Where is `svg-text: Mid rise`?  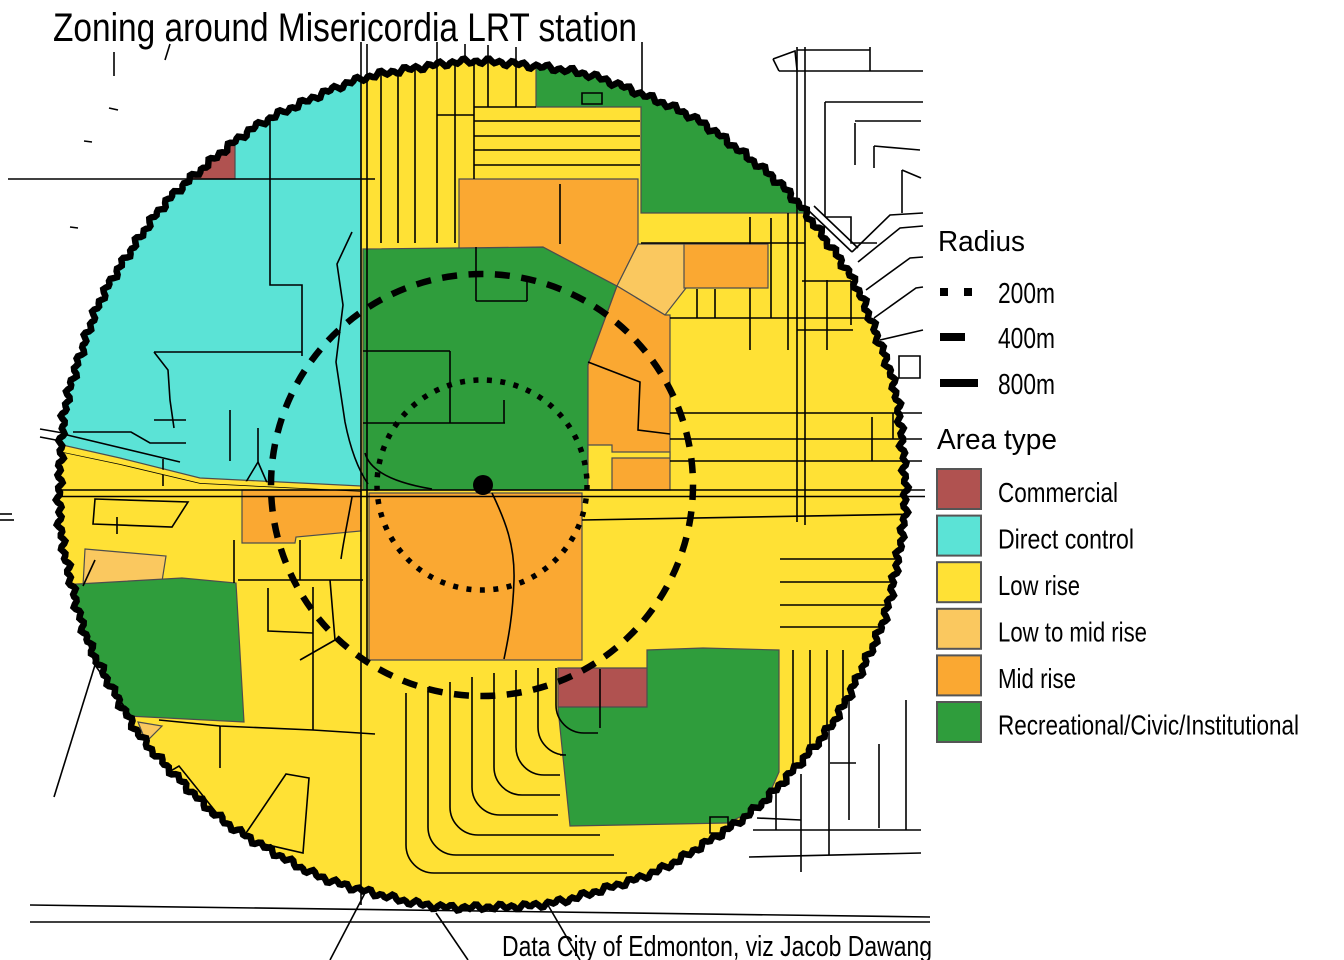 svg-text: Mid rise is located at coordinates (1037, 678).